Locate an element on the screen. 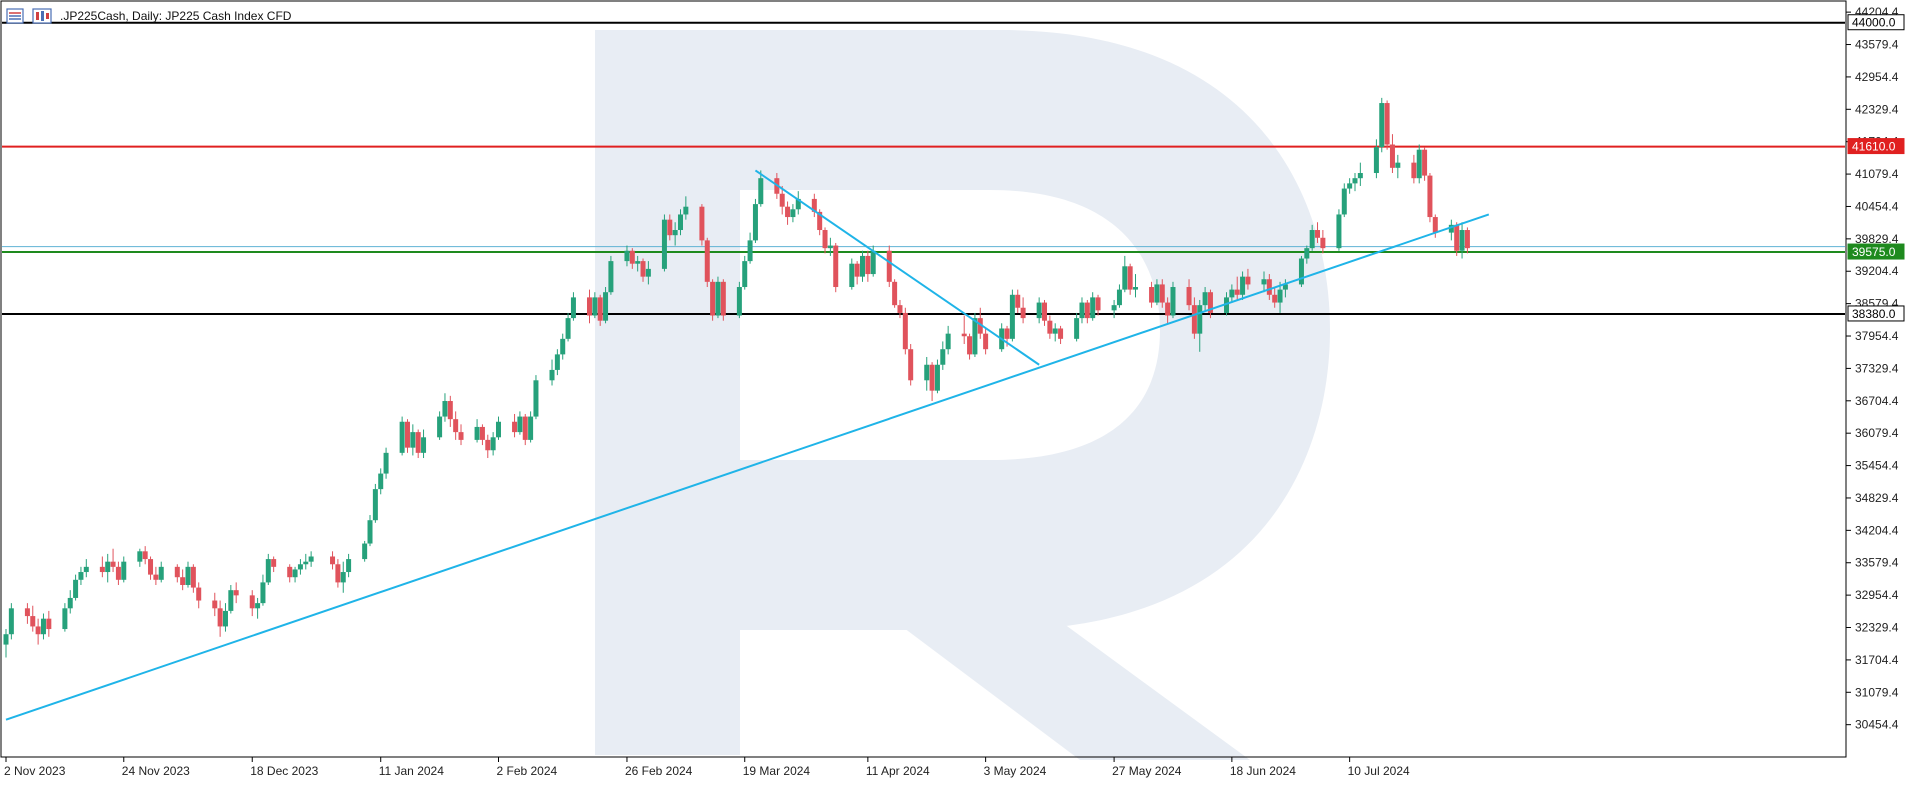 The width and height of the screenshot is (1915, 787). timeframe: Daily is located at coordinates (145, 16).